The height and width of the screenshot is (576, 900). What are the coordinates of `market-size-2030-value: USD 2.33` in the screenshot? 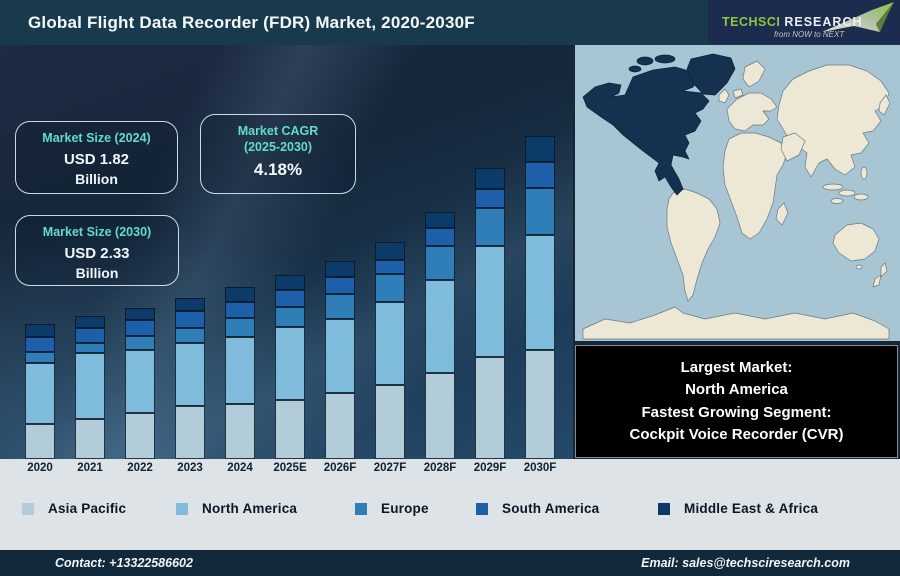 It's located at (97, 253).